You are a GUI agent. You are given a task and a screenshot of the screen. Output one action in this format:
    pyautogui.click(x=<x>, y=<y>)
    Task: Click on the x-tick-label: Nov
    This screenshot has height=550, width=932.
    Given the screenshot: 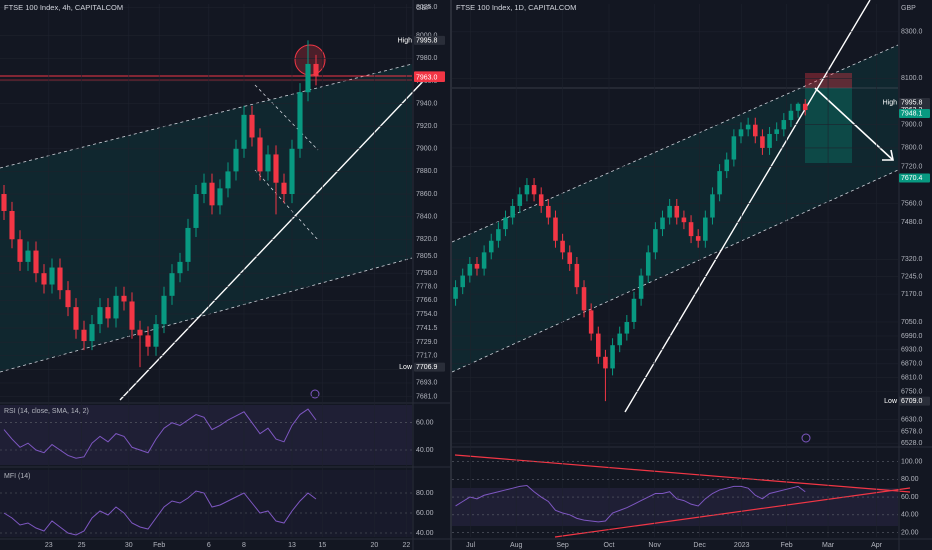 What is the action you would take?
    pyautogui.click(x=654, y=545)
    